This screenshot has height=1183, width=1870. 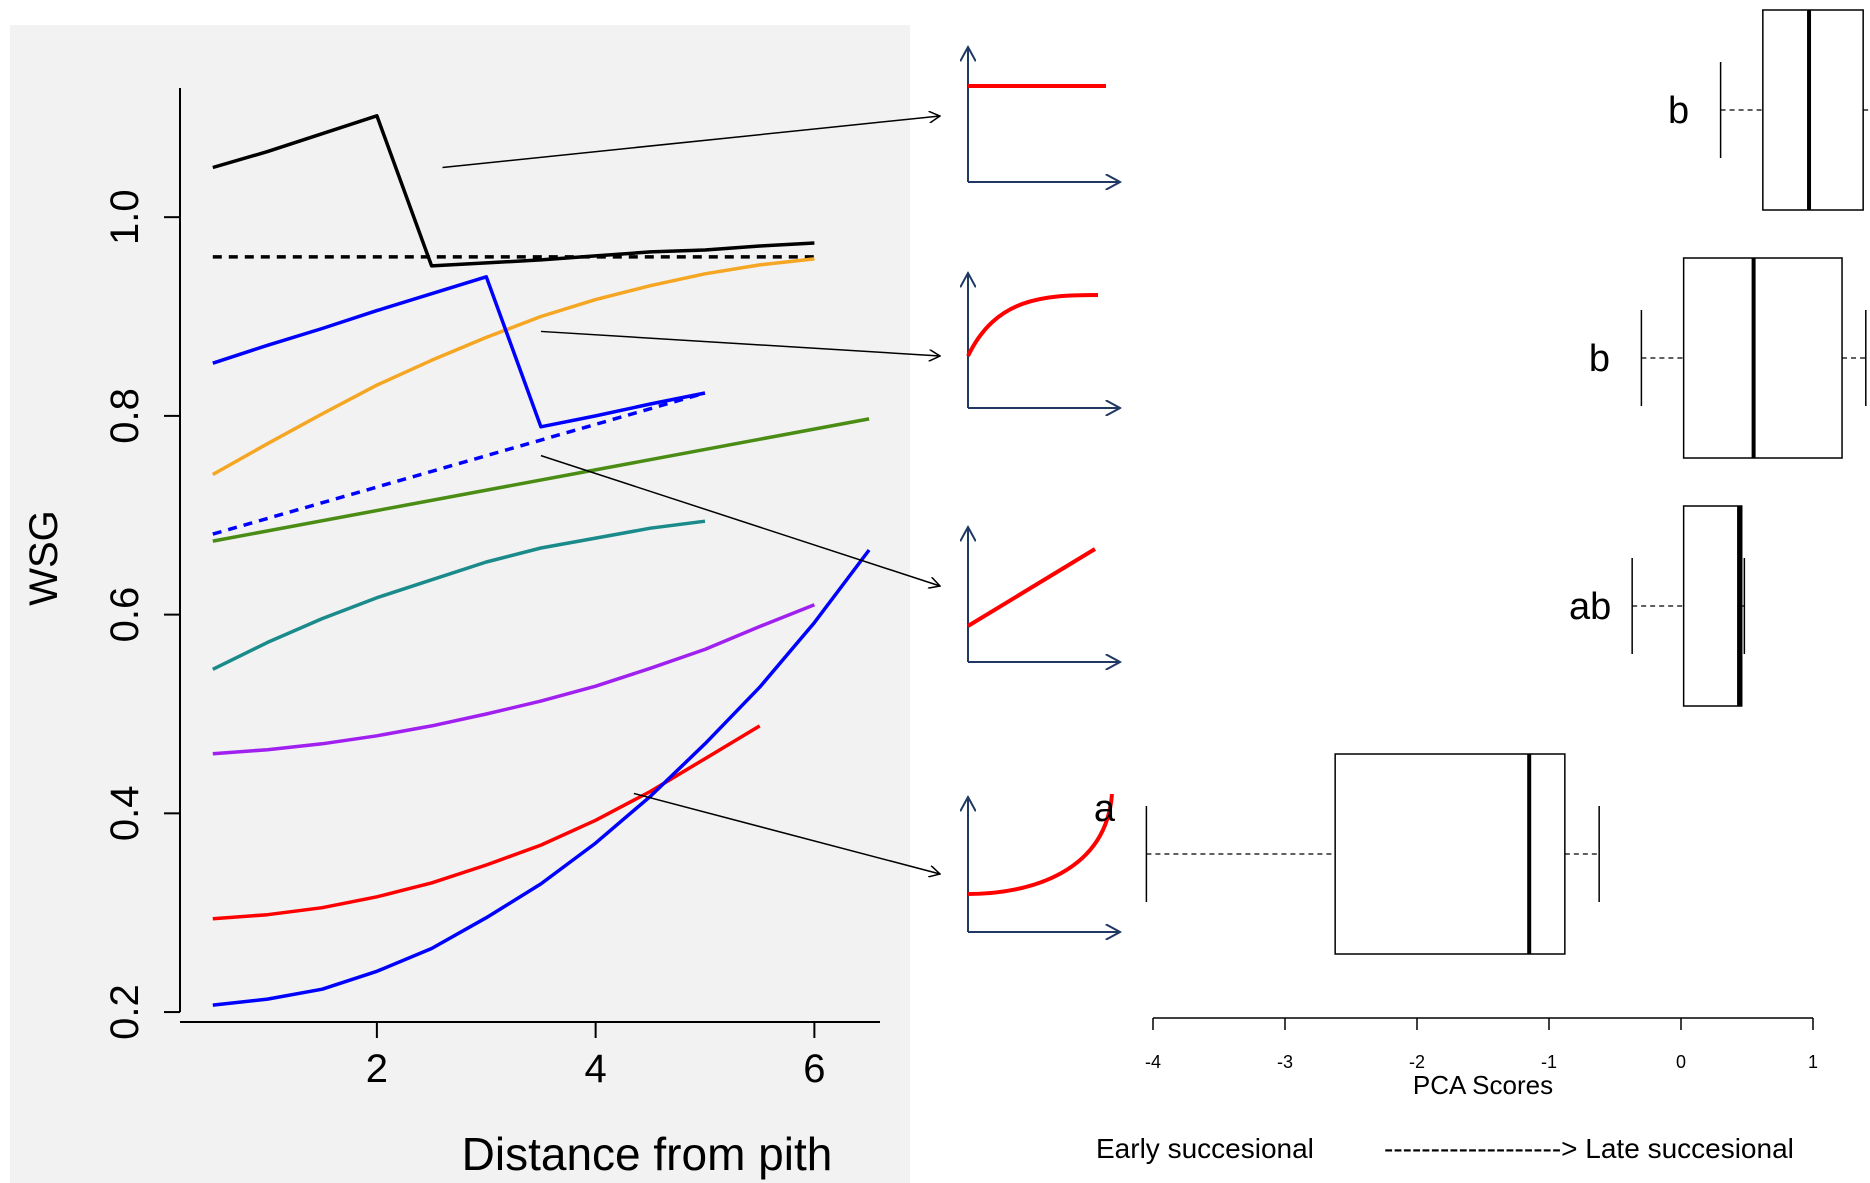 I want to click on x-axis-label: Distance from pith, so click(x=647, y=1154).